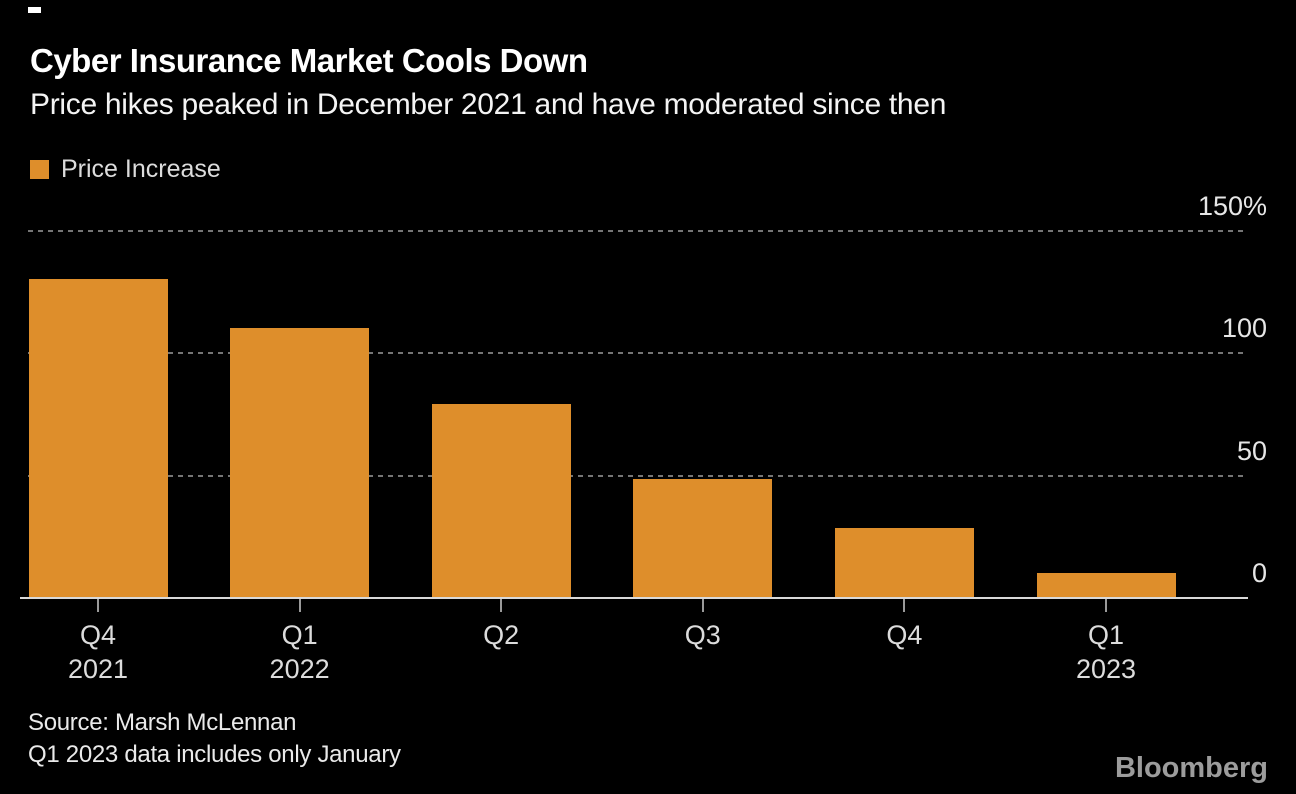  What do you see at coordinates (98, 438) in the screenshot?
I see `bar-Q42021` at bounding box center [98, 438].